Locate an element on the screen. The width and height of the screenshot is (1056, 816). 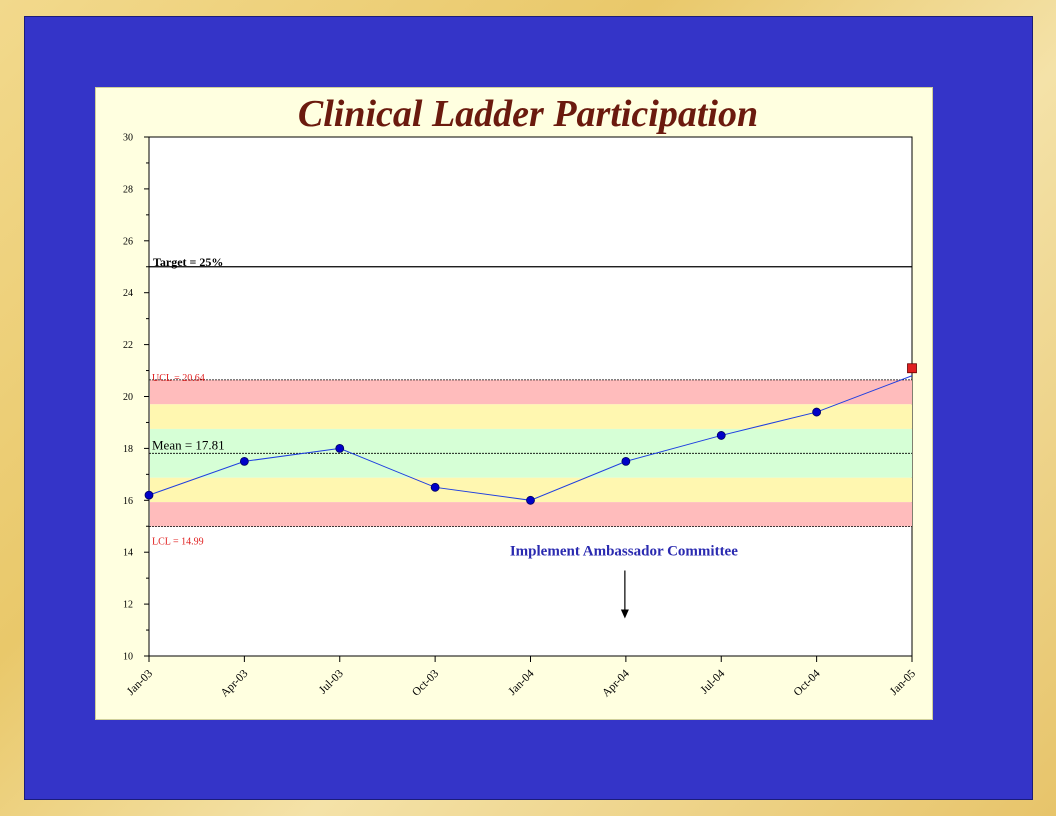
y-tick-label-26: 26 is located at coordinates (128, 241).